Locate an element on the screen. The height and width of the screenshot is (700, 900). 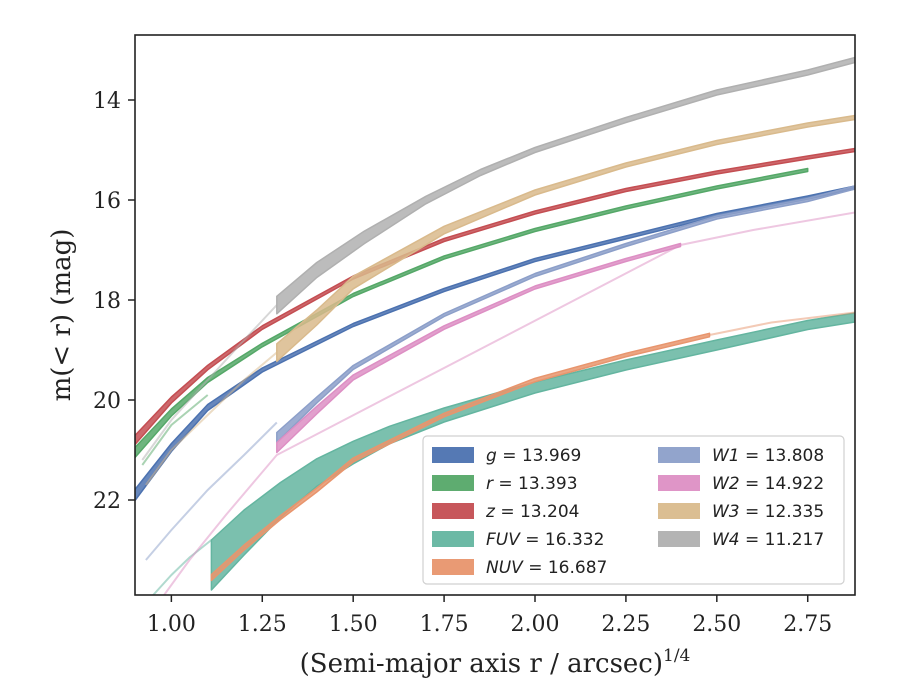
y-axis: 14 16 18 20 22 is located at coordinates (114, 301).